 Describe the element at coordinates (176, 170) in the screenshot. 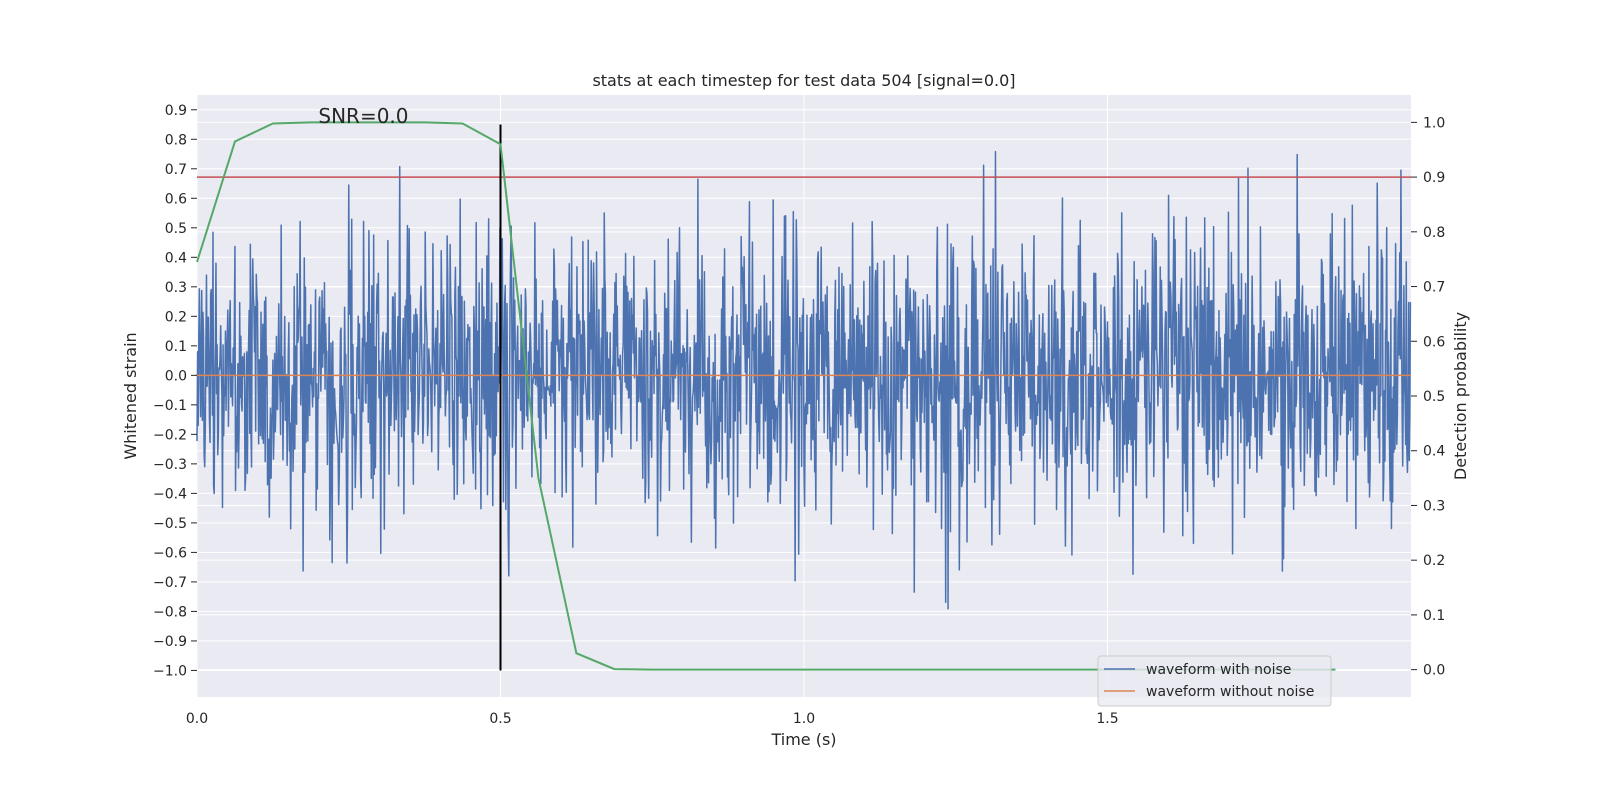

I see `y-tick-label: 0.7` at that location.